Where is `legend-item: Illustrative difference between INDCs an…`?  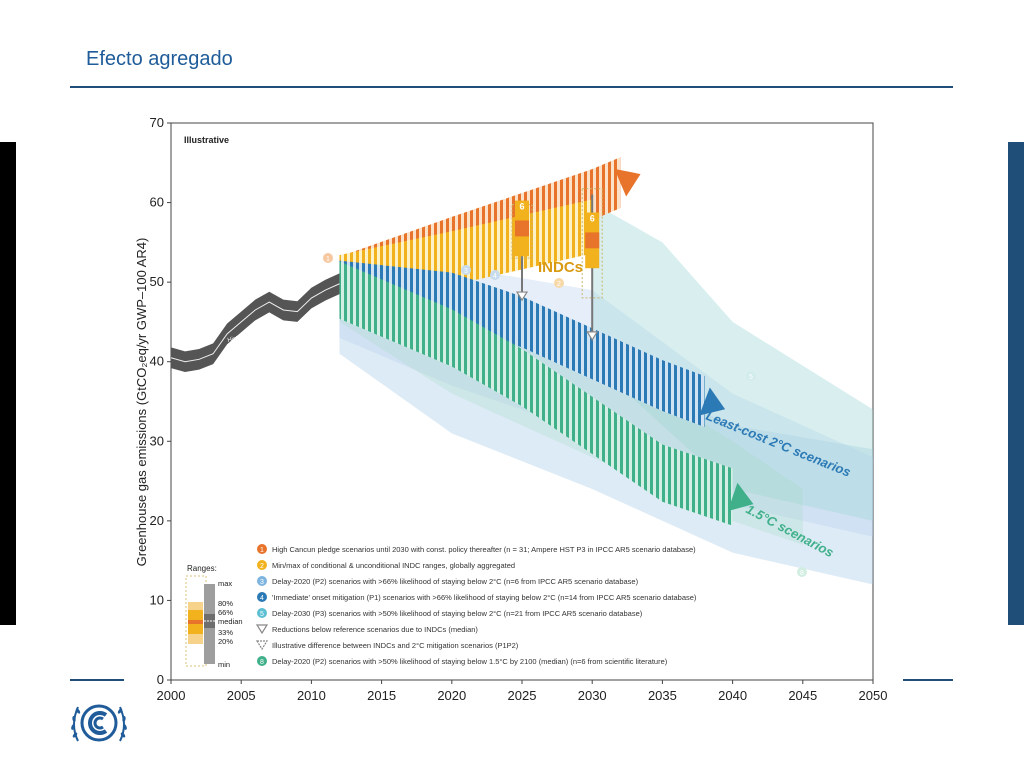 legend-item: Illustrative difference between INDCs an… is located at coordinates (387, 645).